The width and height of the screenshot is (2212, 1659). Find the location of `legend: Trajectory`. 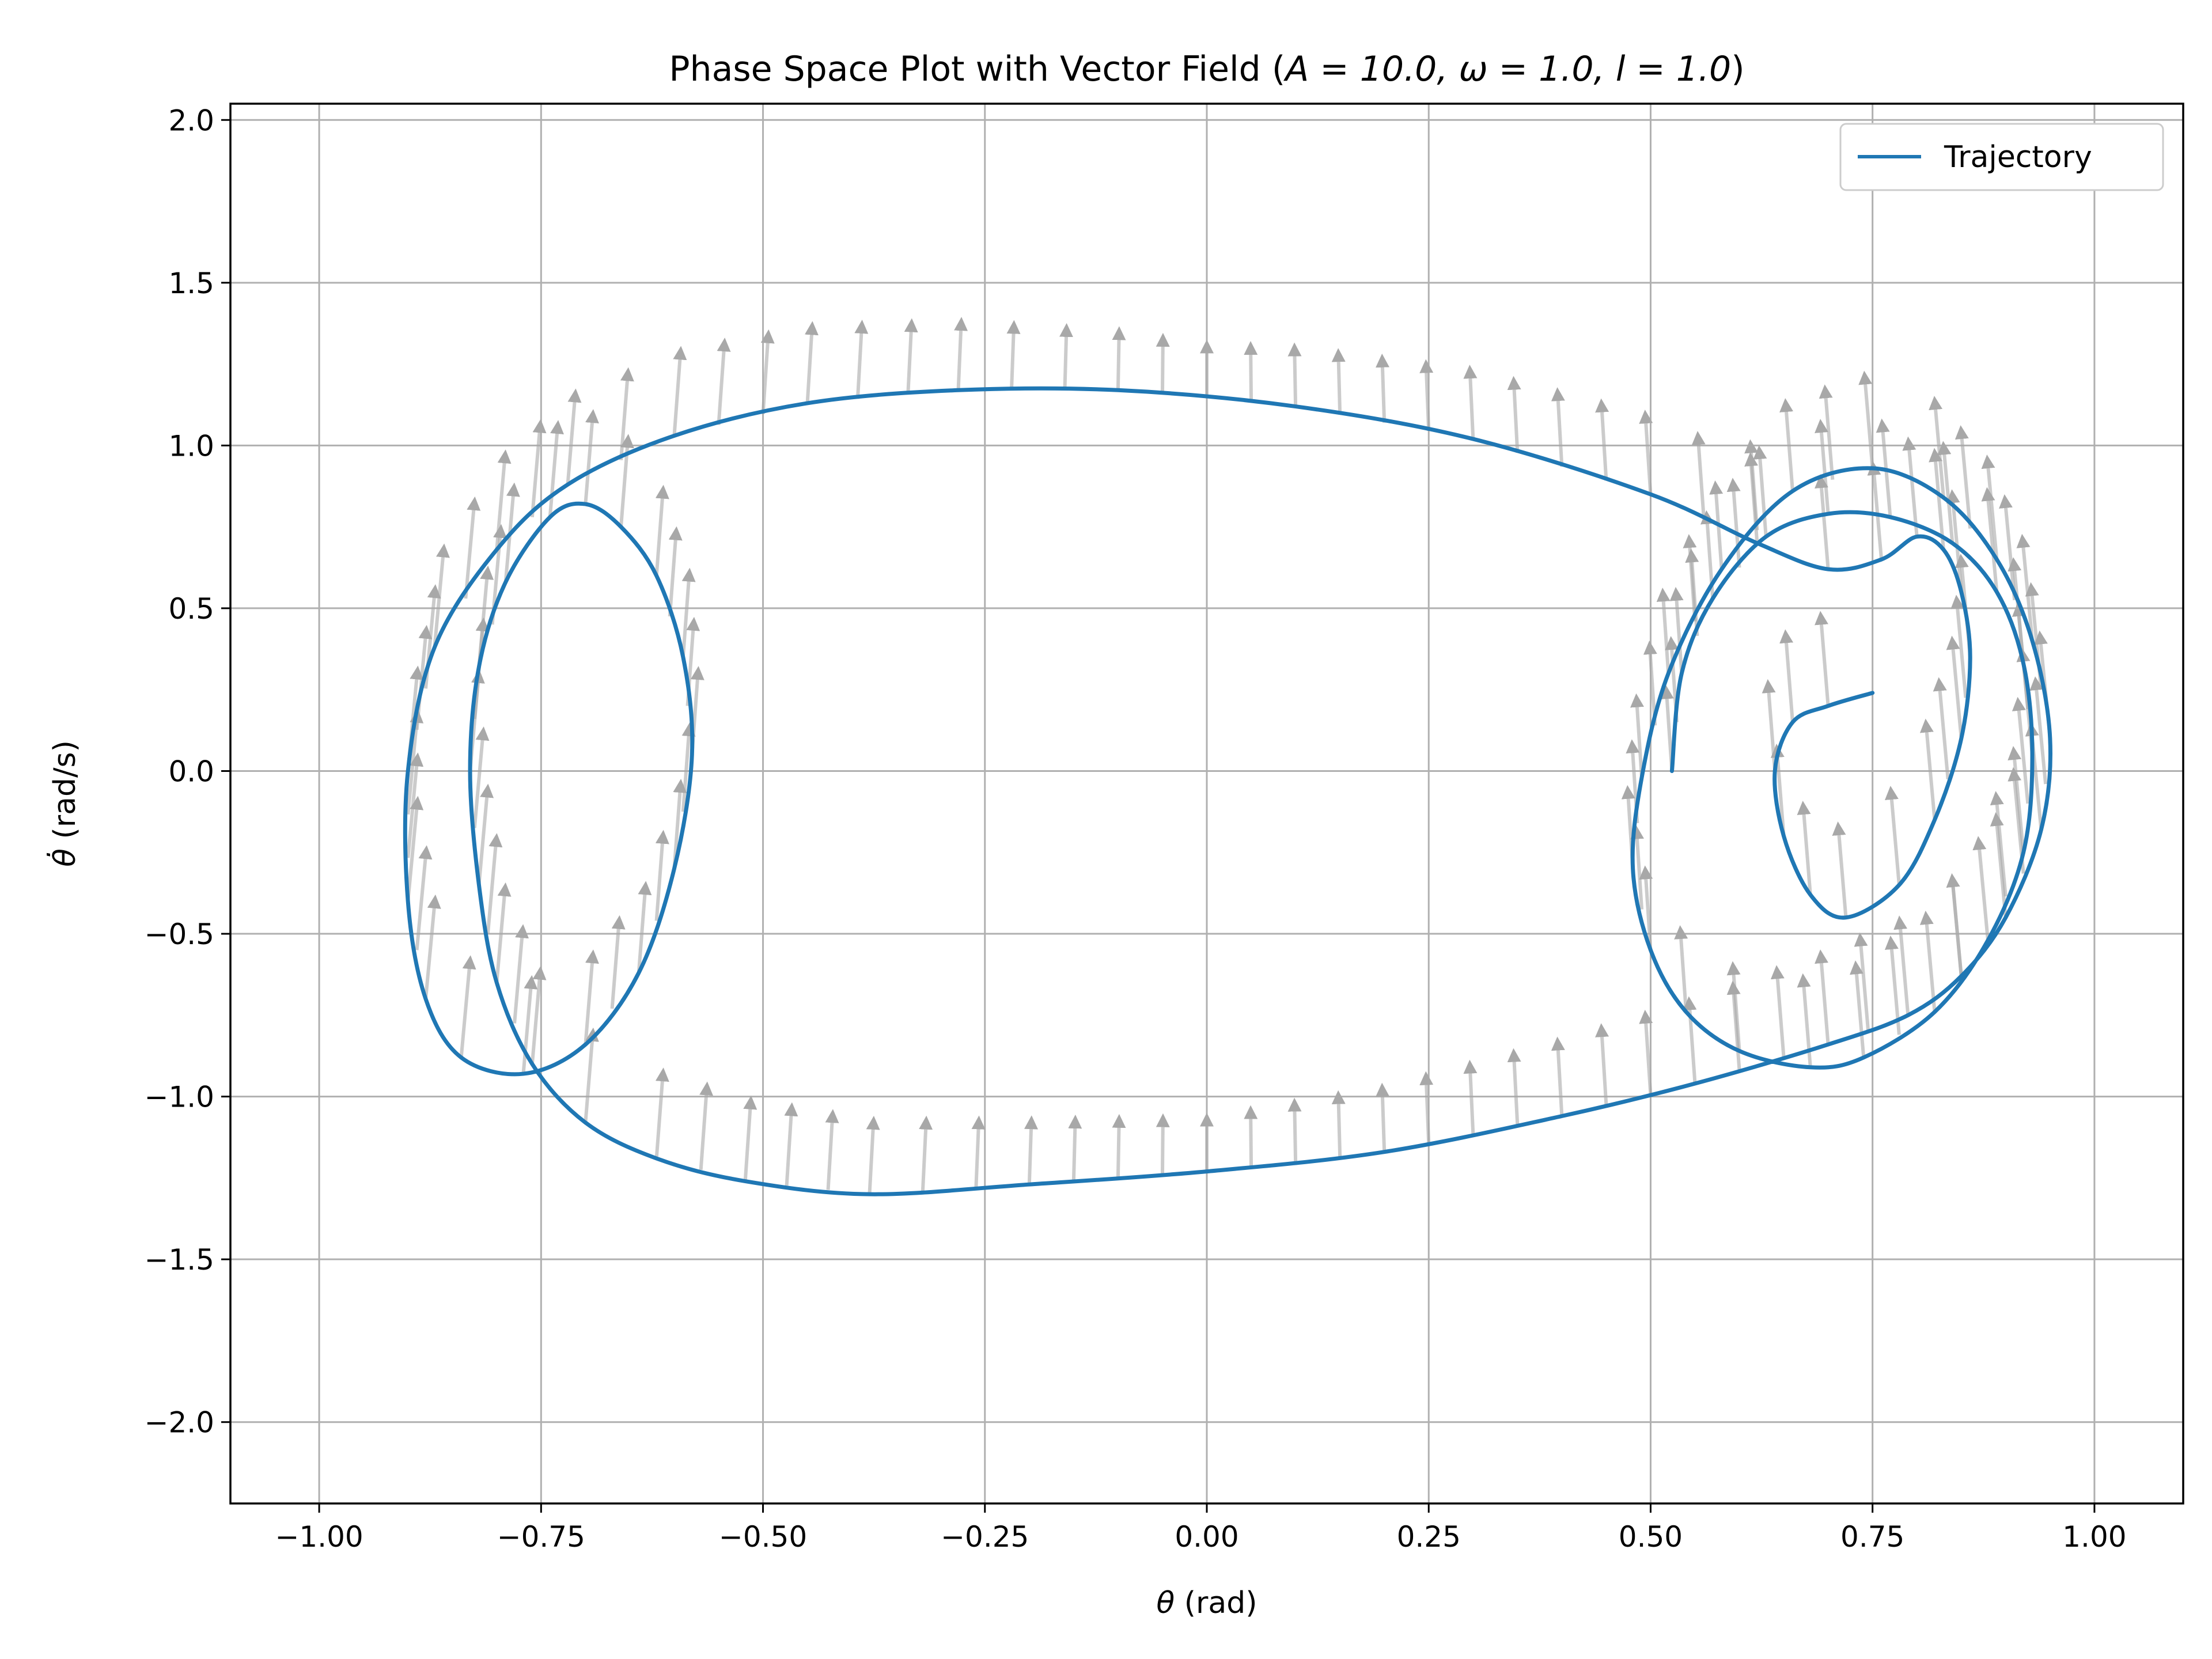

legend: Trajectory is located at coordinates (2001, 157).